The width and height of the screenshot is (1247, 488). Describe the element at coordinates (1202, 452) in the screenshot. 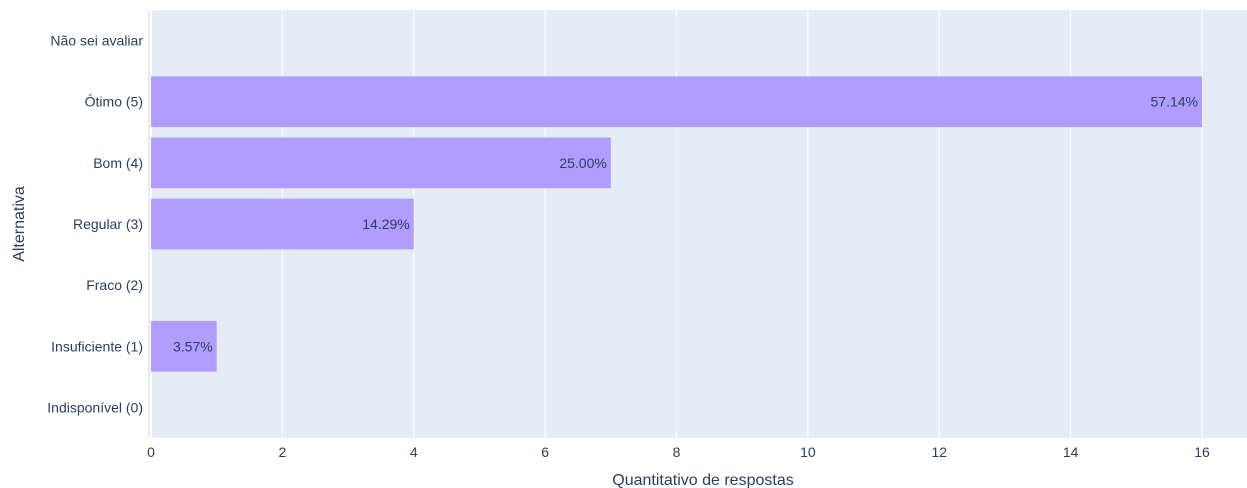

I see `x-tick-label: 16` at that location.